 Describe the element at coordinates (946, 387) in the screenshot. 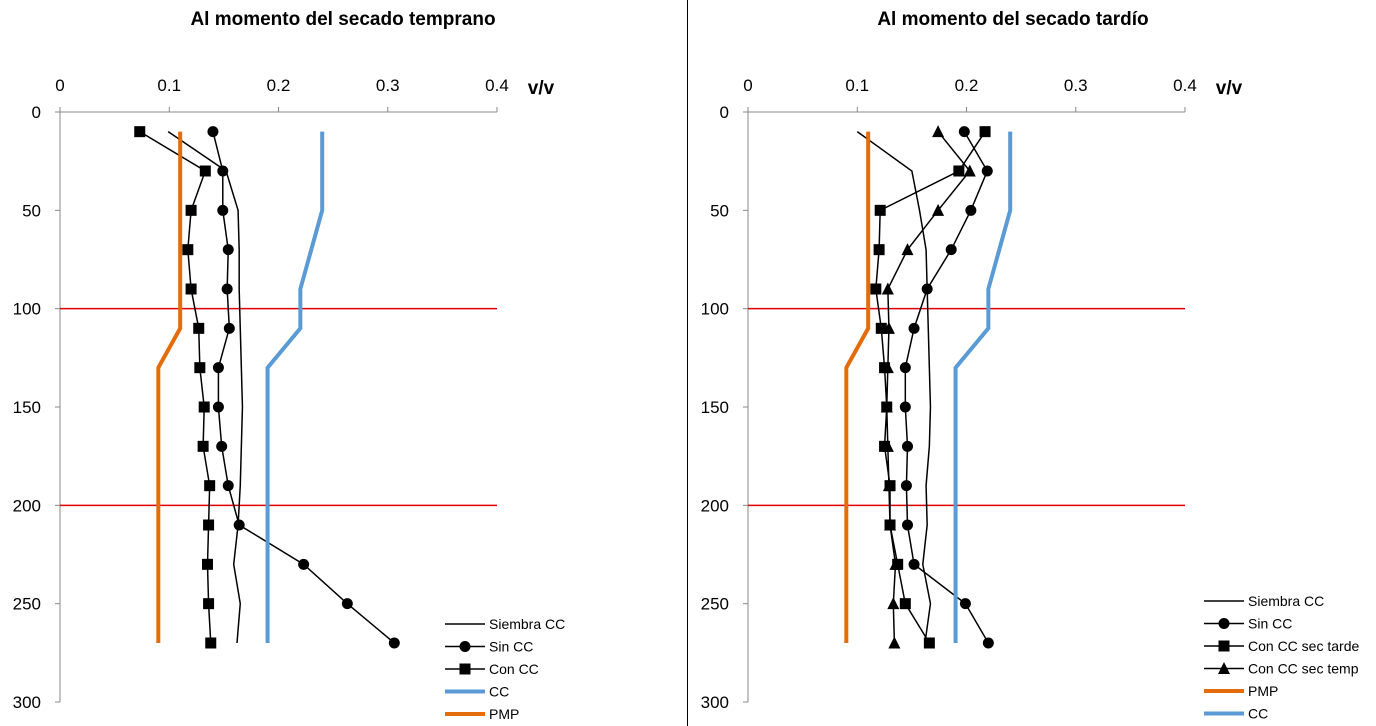

I see `series-sin-cc-line` at that location.